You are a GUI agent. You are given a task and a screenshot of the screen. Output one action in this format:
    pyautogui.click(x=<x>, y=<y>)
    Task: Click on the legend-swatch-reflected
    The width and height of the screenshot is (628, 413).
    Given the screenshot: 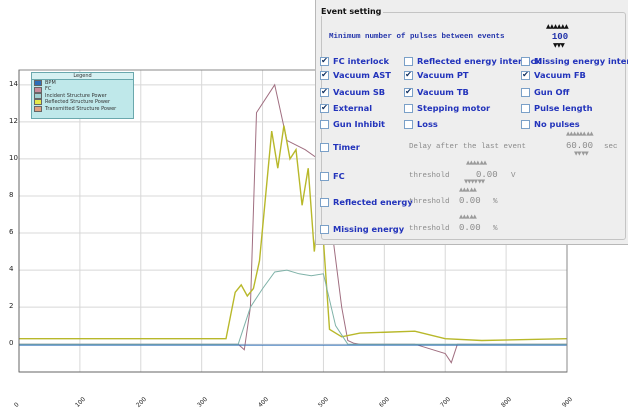 What is the action you would take?
    pyautogui.click(x=38, y=102)
    